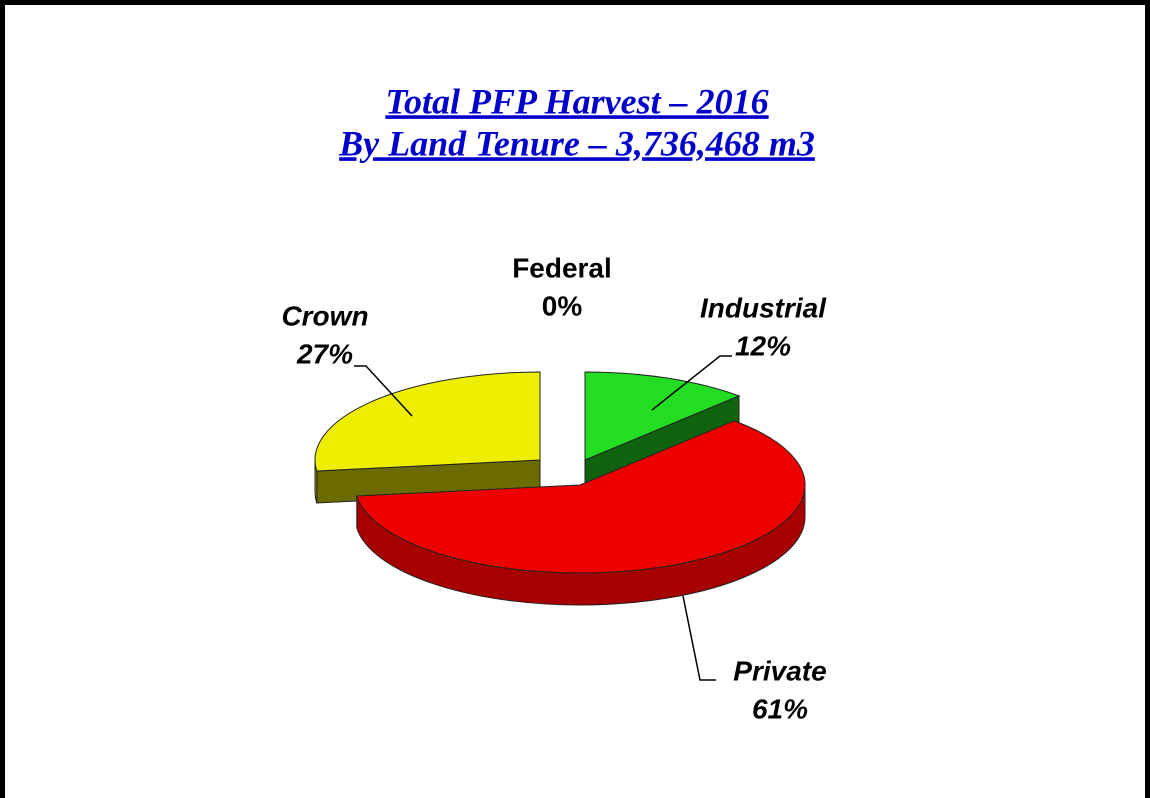 The width and height of the screenshot is (1150, 798). Describe the element at coordinates (324, 315) in the screenshot. I see `category-label: Crown` at that location.